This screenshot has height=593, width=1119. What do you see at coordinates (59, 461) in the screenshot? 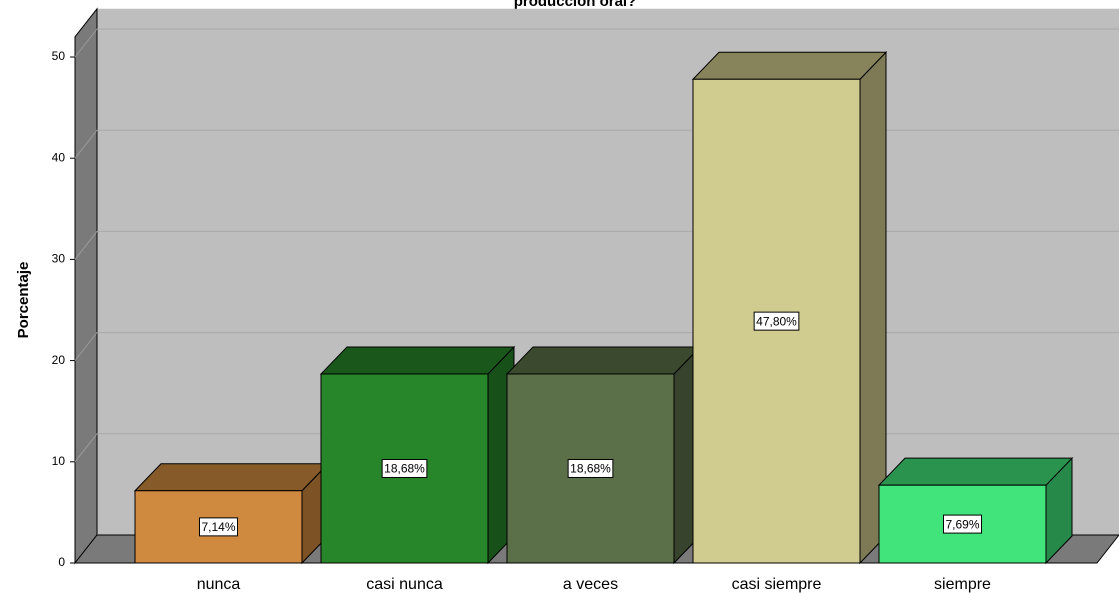
I see `y-tick-label: 10` at bounding box center [59, 461].